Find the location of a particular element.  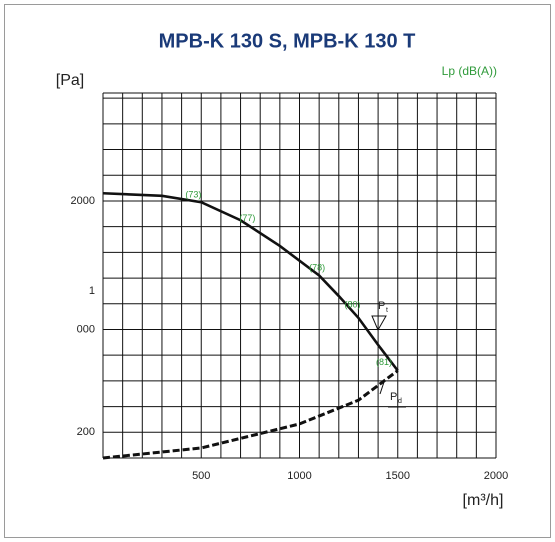

x-tick-label: 1500 is located at coordinates (398, 476).